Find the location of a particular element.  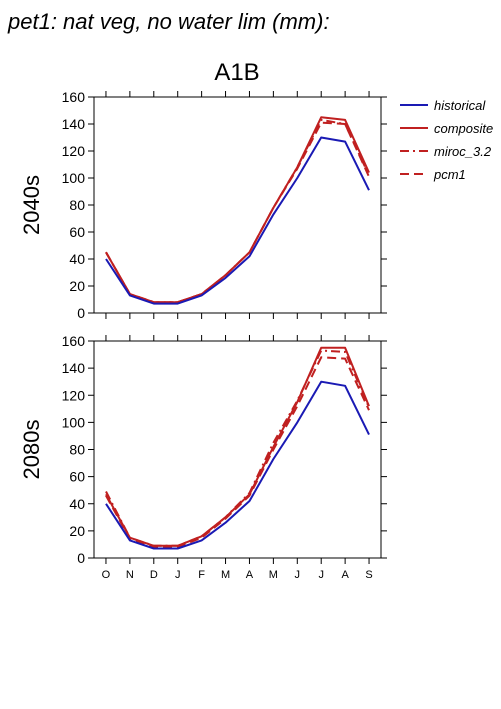

x-tick-label: N is located at coordinates (130, 575).